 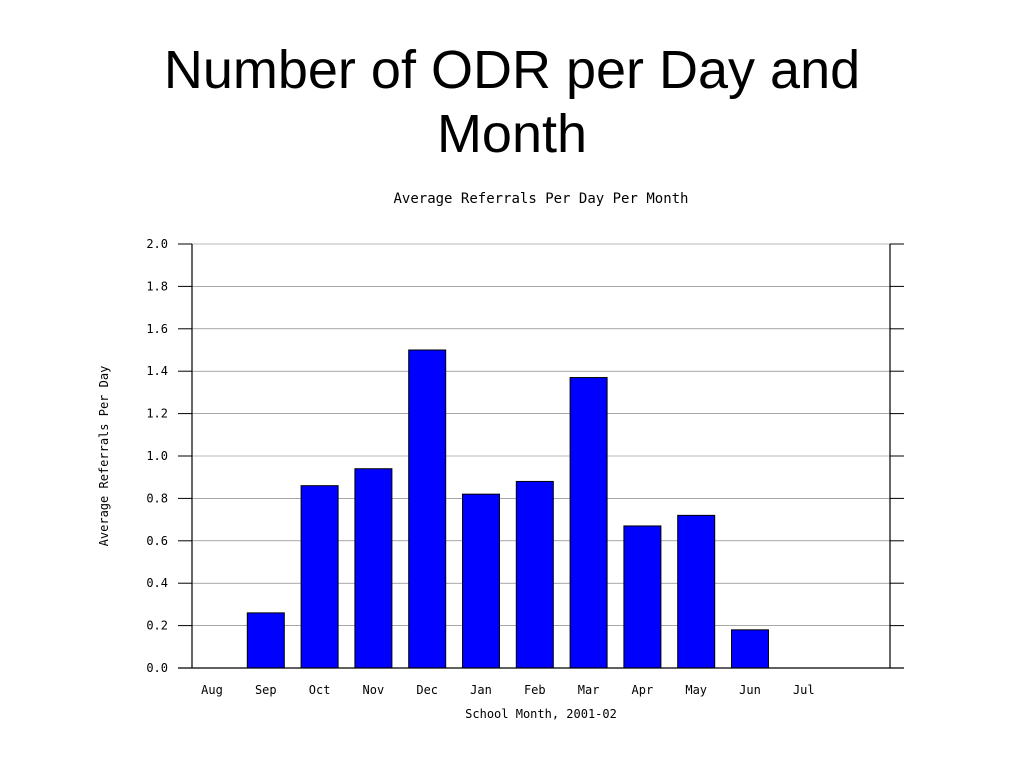 What do you see at coordinates (642, 597) in the screenshot?
I see `bar-apr` at bounding box center [642, 597].